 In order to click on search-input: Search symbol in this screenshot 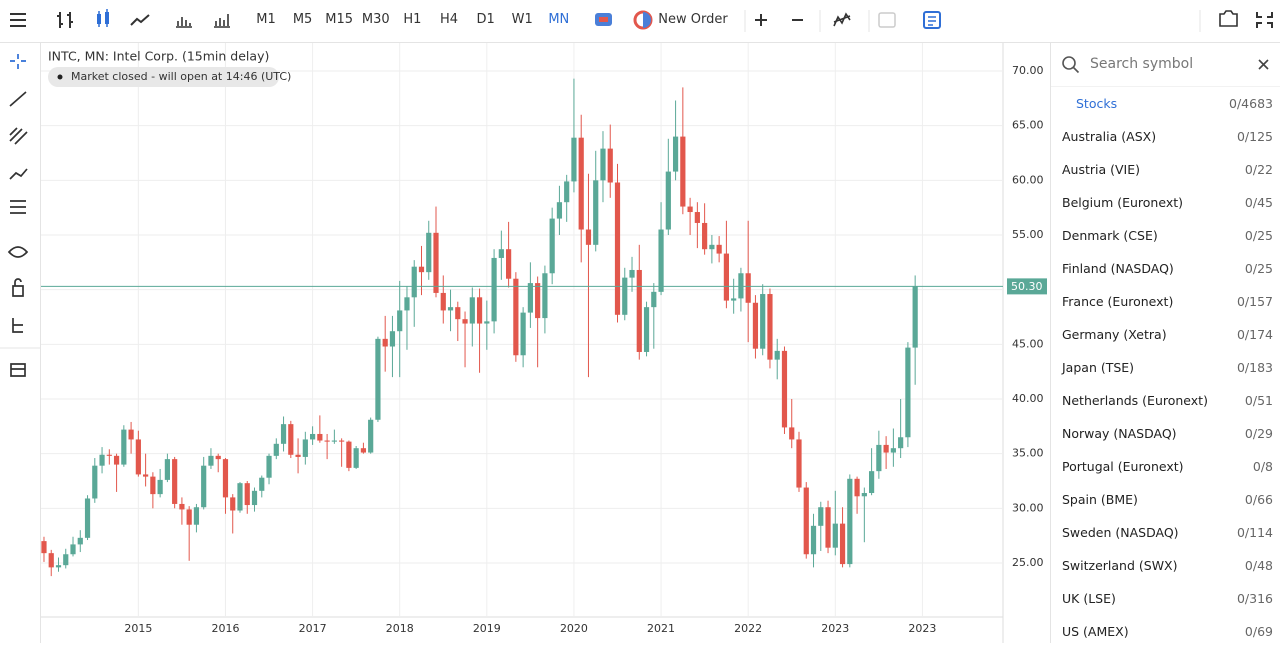, I will do `click(1142, 64)`.